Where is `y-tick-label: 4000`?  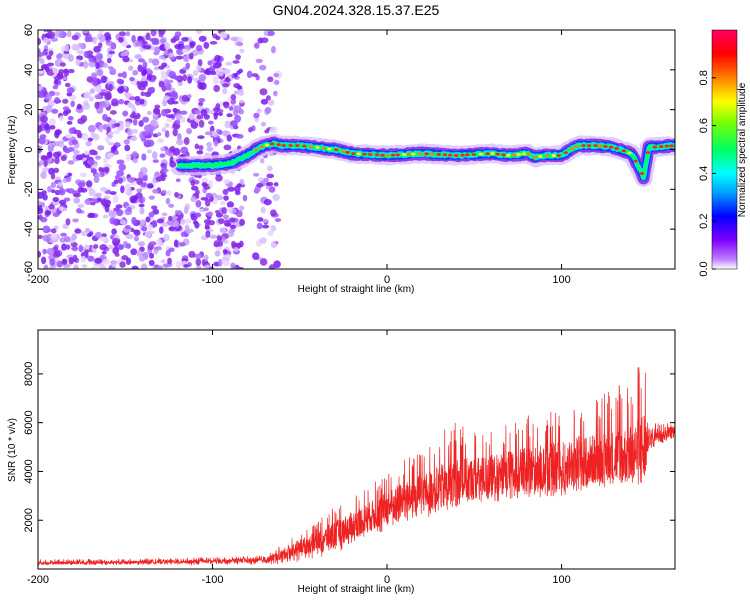 y-tick-label: 4000 is located at coordinates (29, 471).